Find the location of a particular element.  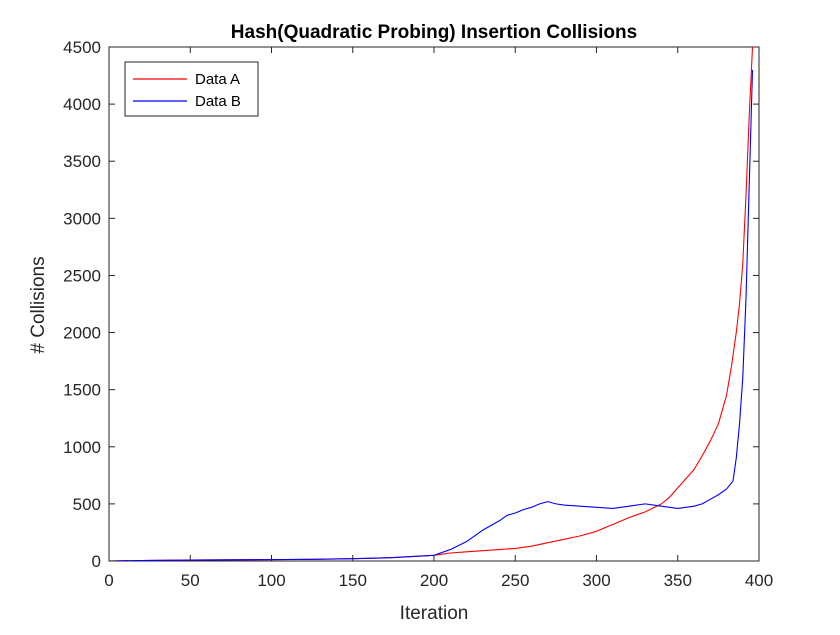

y-tick-label: 1500 is located at coordinates (82, 390).